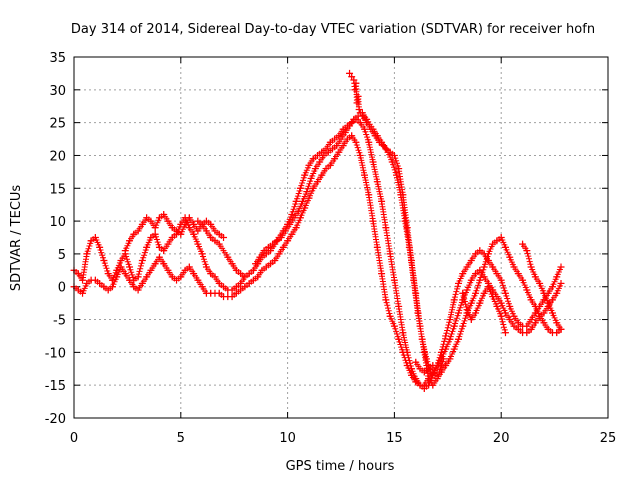  I want to click on y-tick-label: 5, so click(62, 255).